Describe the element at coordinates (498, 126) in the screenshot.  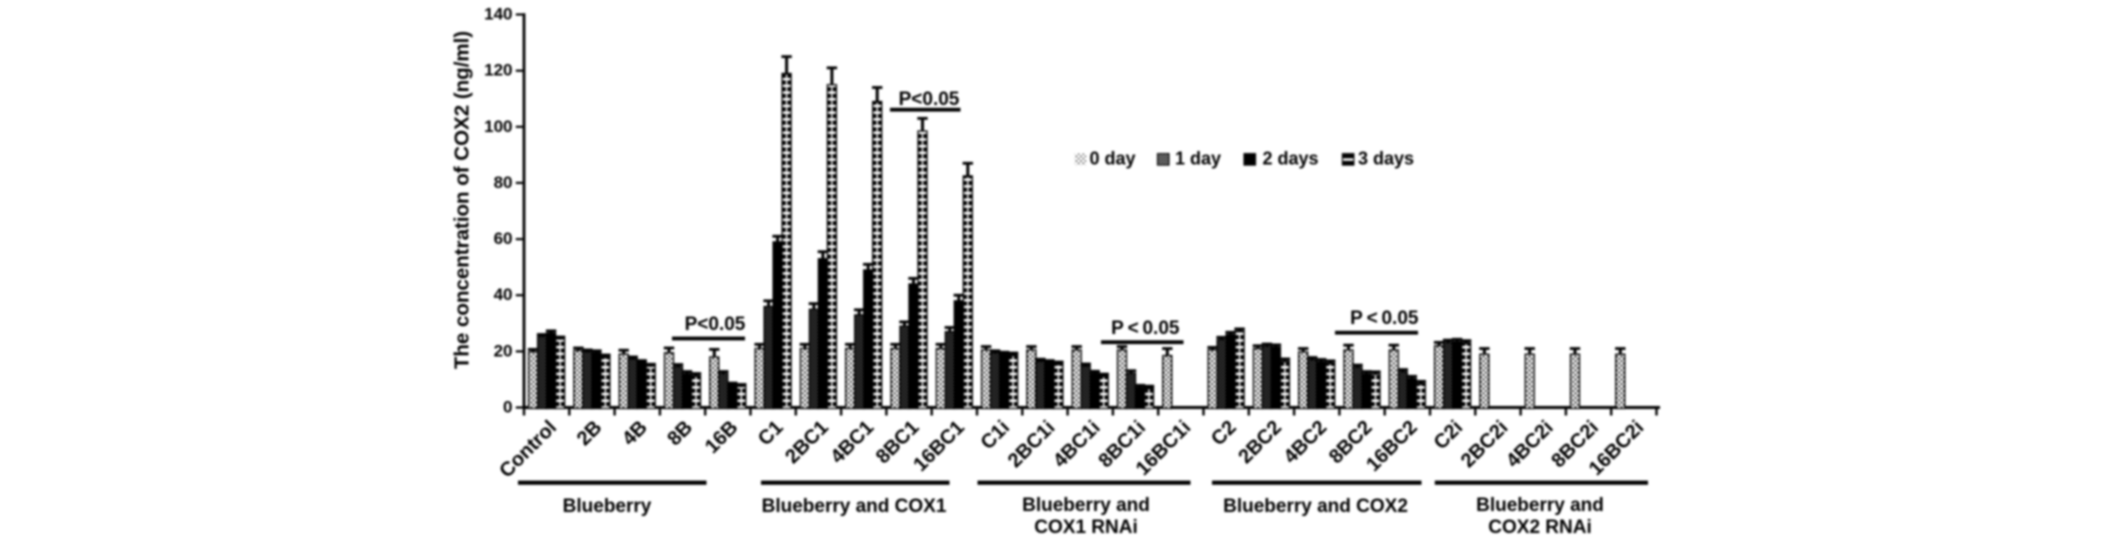
I see `svg-text: 100` at that location.